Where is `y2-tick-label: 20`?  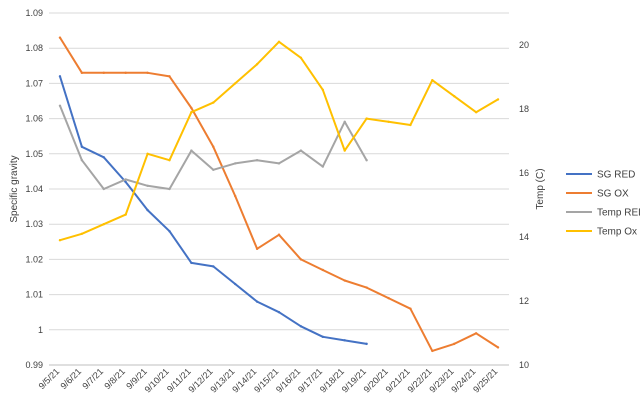
y2-tick-label: 20 is located at coordinates (524, 45).